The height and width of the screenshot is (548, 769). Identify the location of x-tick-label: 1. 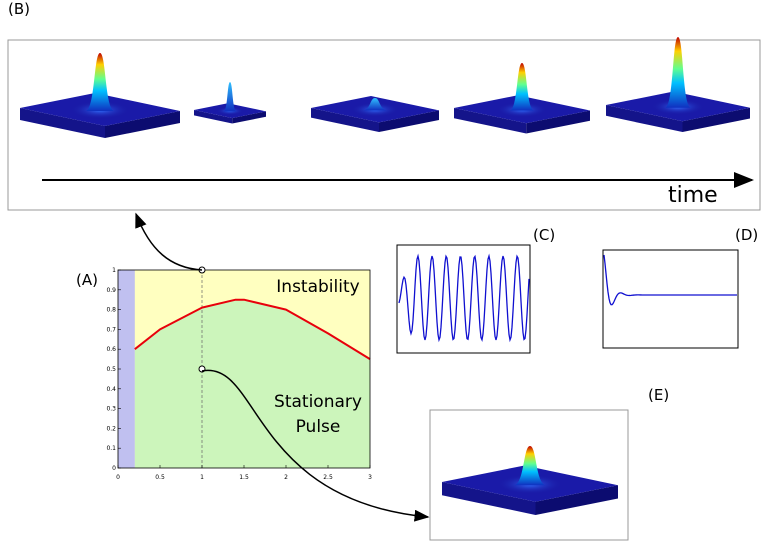
(202, 477).